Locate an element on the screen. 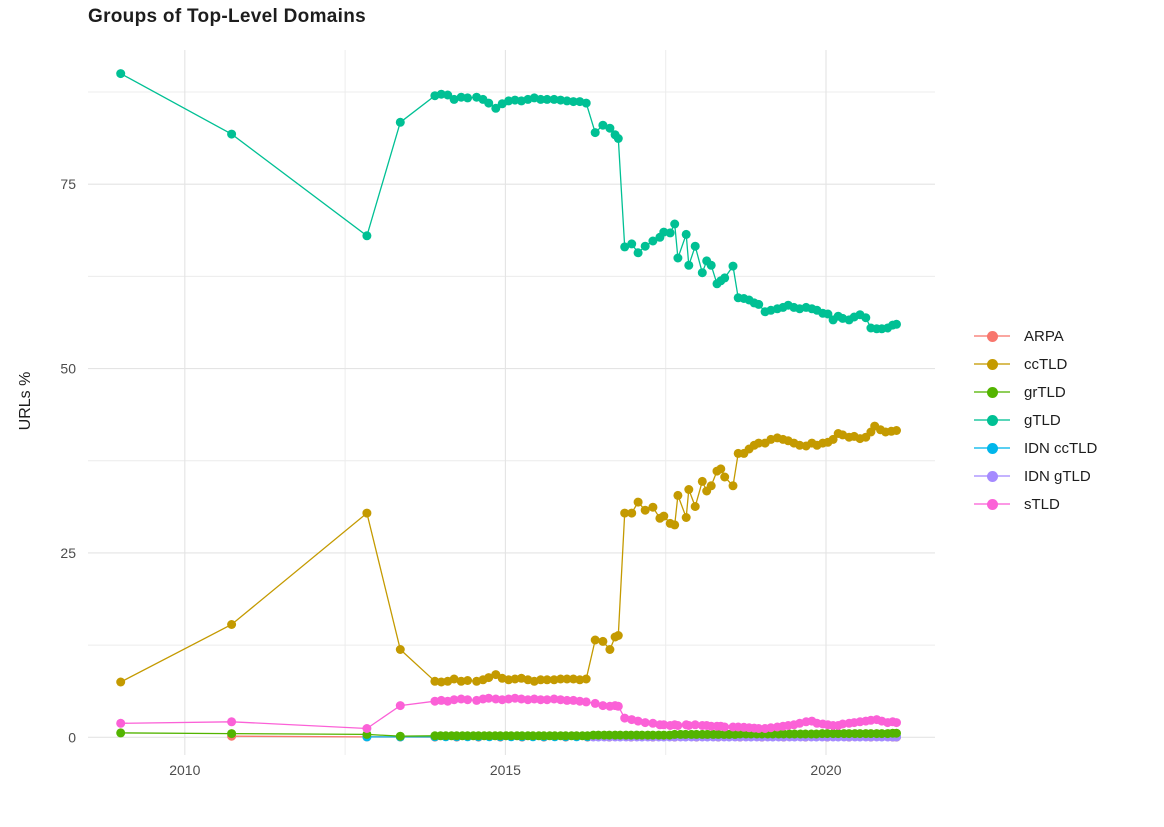  legend-item-IDN-ccTLD: IDN ccTLD is located at coordinates (1035, 448).